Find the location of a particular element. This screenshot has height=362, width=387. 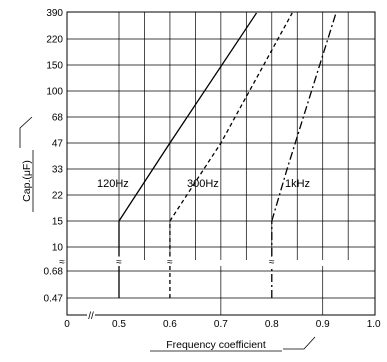

y-tick-label: 150 is located at coordinates (54, 66).